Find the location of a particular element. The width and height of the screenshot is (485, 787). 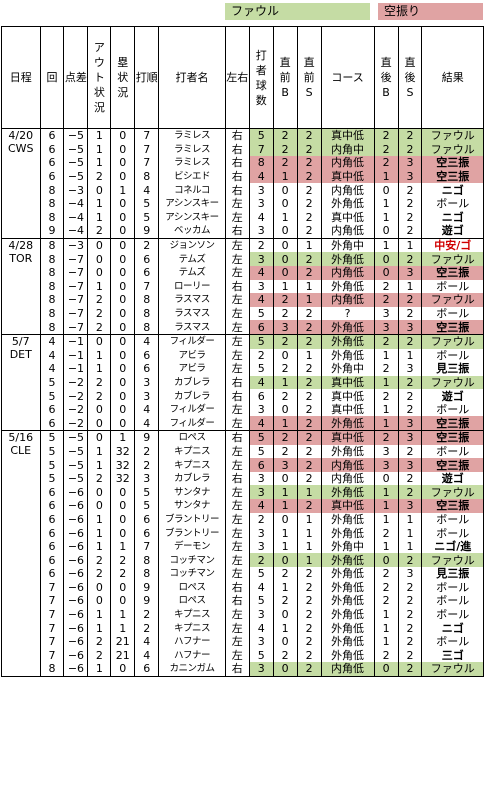

table-row: 4 −1 1 0 6 アビラ左 5 2 2 外角中 2 3 見三振 is located at coordinates (243, 369).